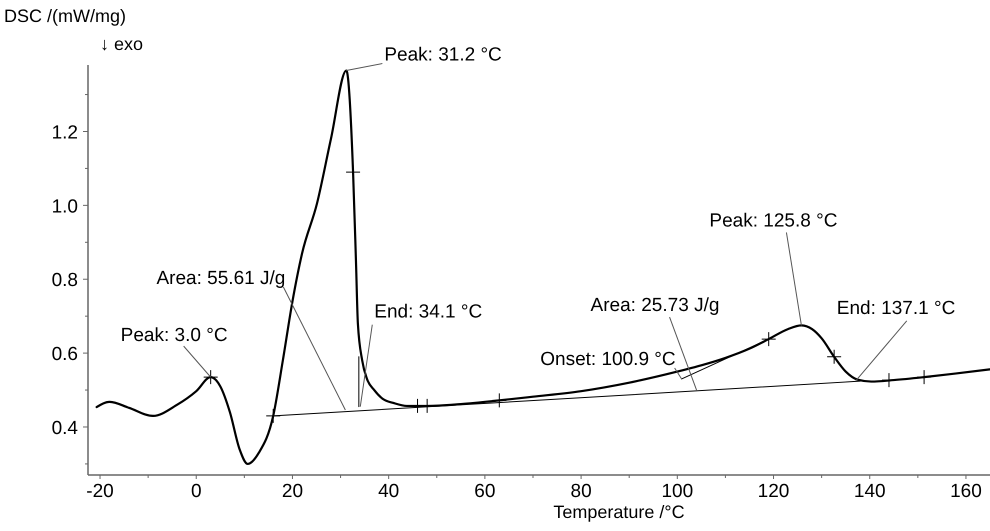 This screenshot has width=990, height=531. What do you see at coordinates (65, 281) in the screenshot?
I see `y-tick-label: 0.8` at bounding box center [65, 281].